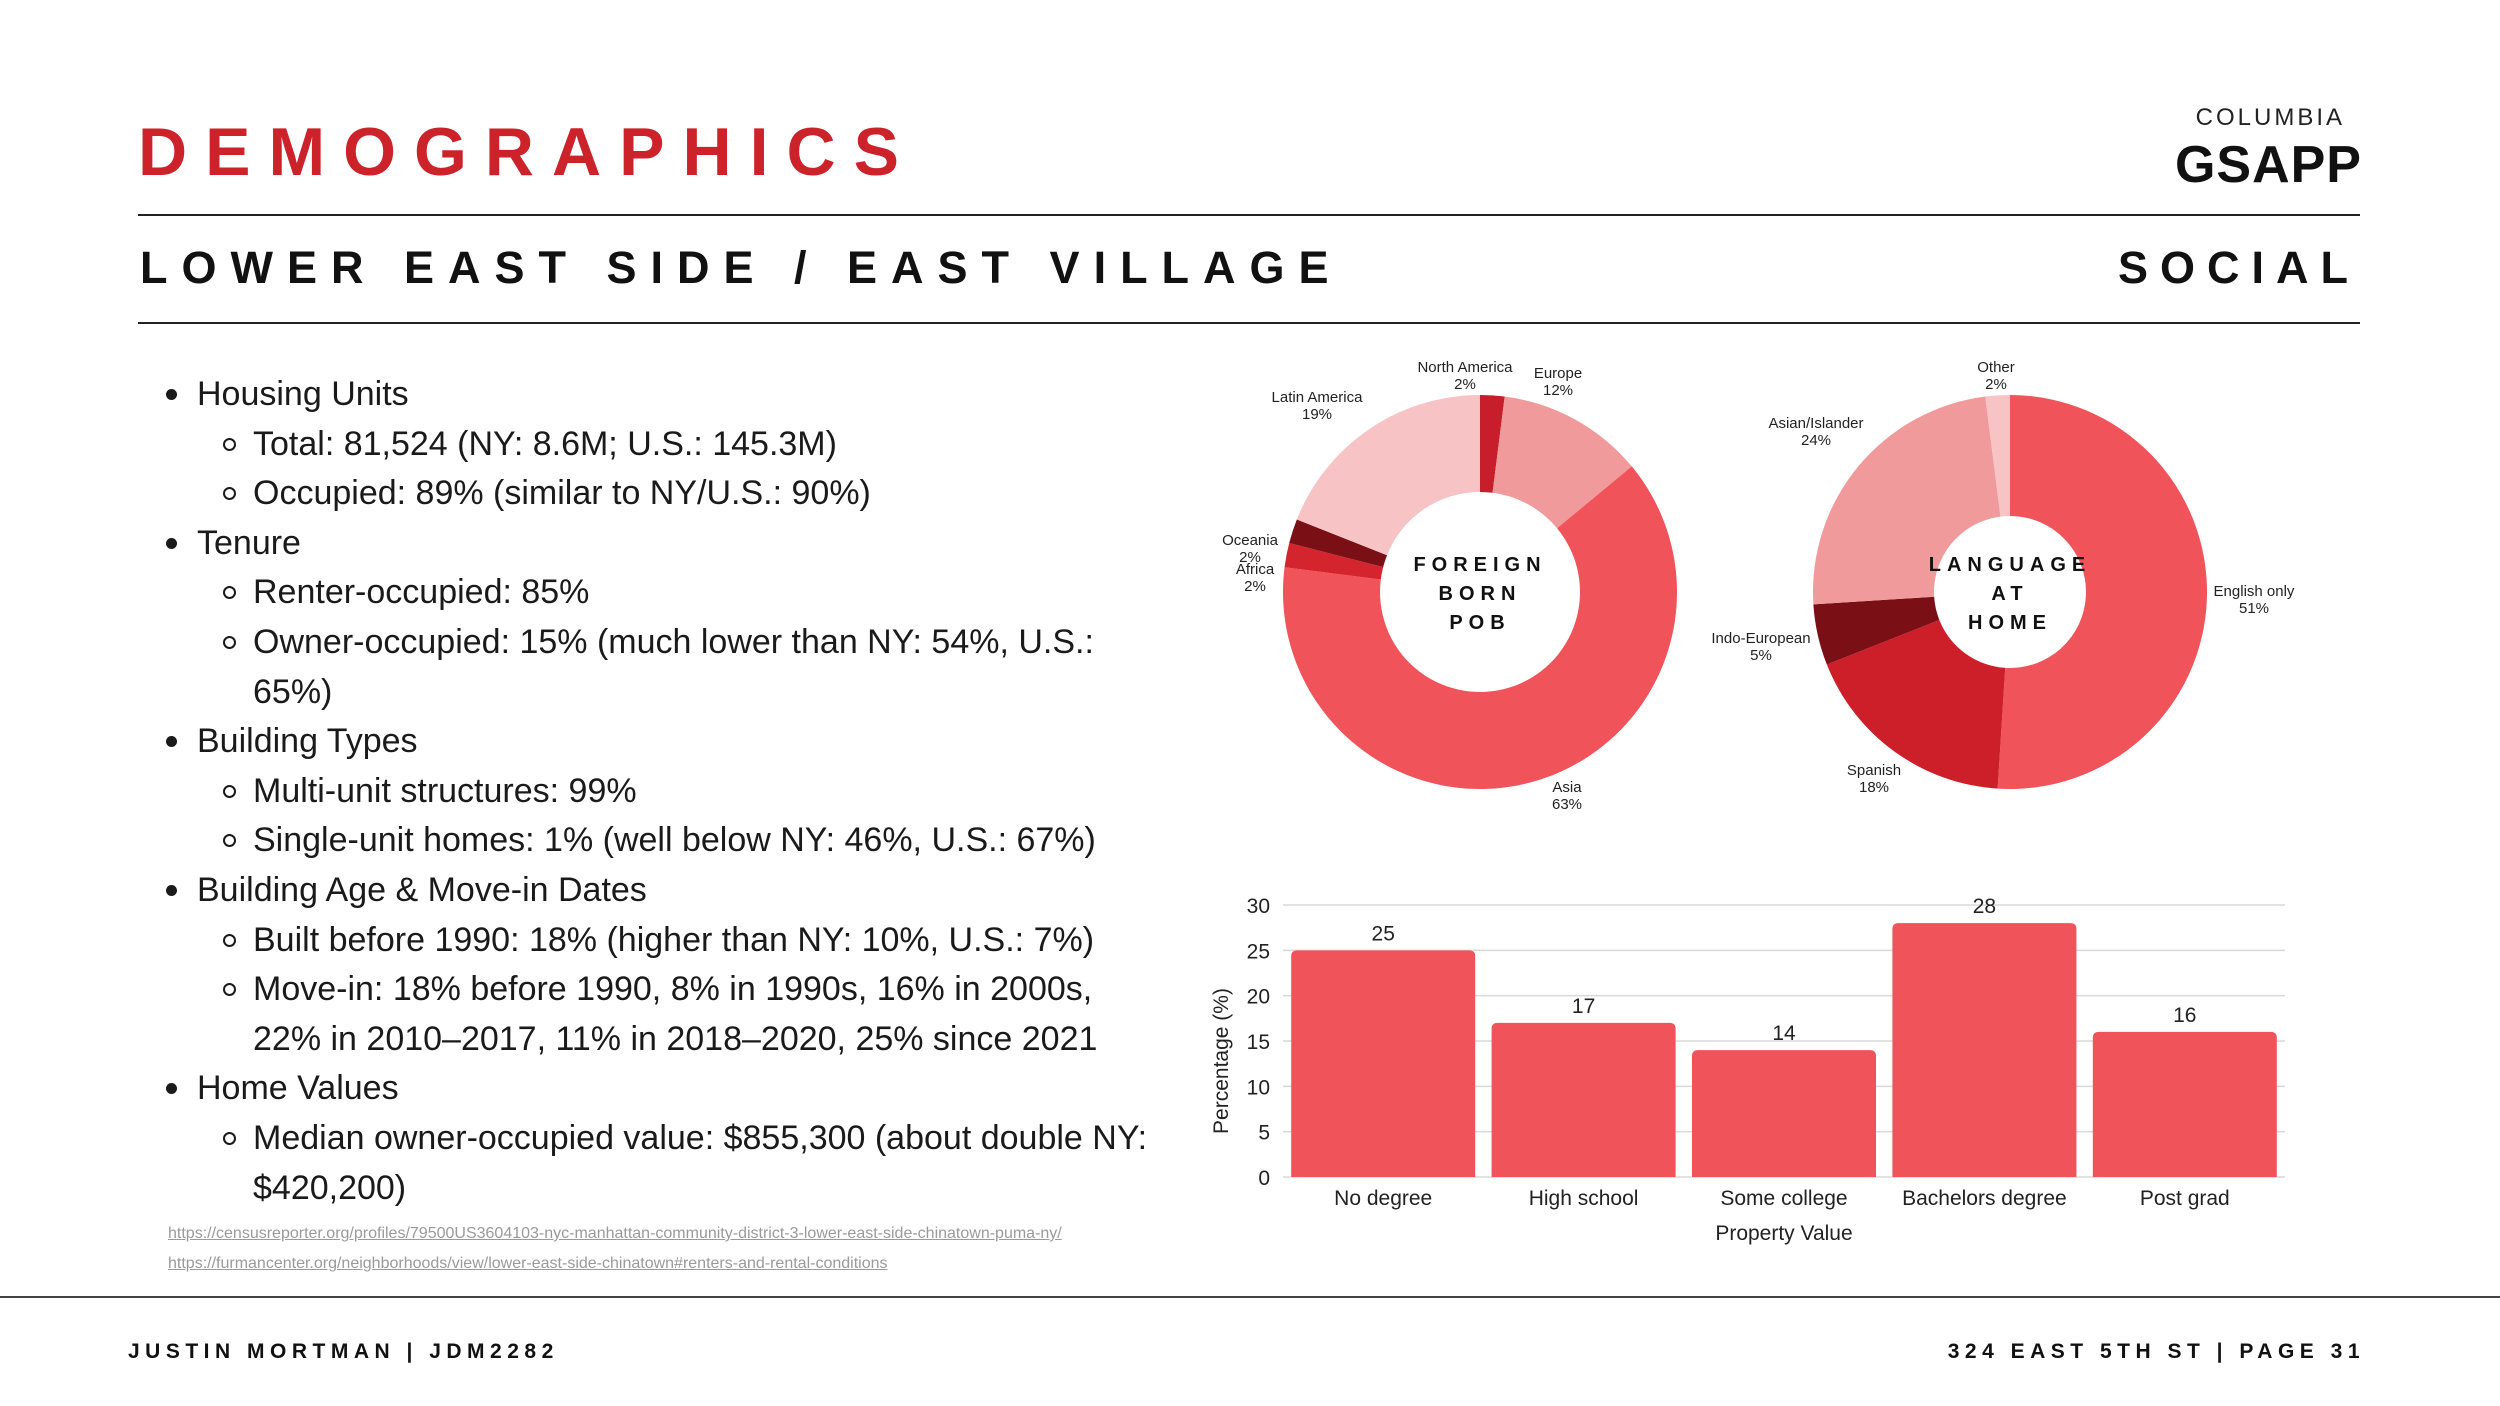  What do you see at coordinates (2268, 165) in the screenshot?
I see `logo-gsapp: GSAPP` at bounding box center [2268, 165].